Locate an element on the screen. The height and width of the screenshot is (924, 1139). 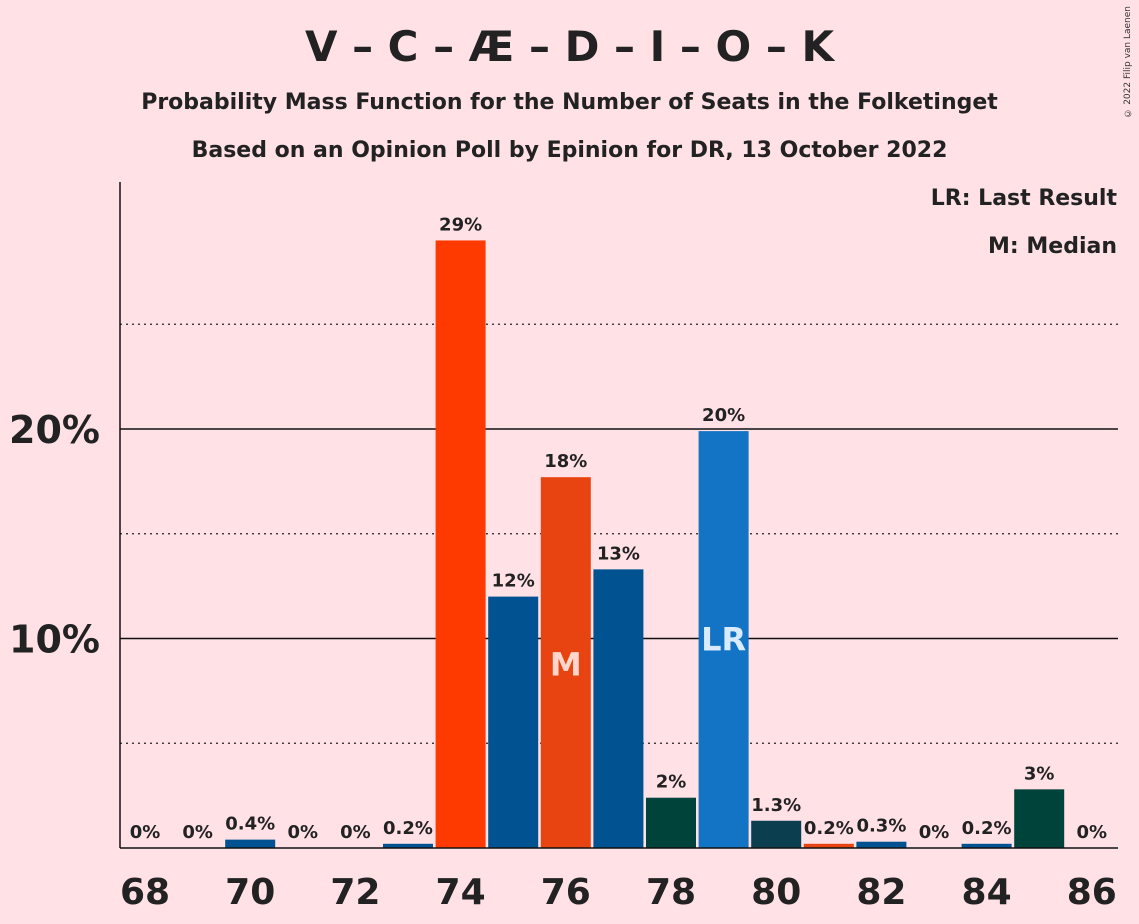
bar-value-label: 29% is located at coordinates (460, 224).